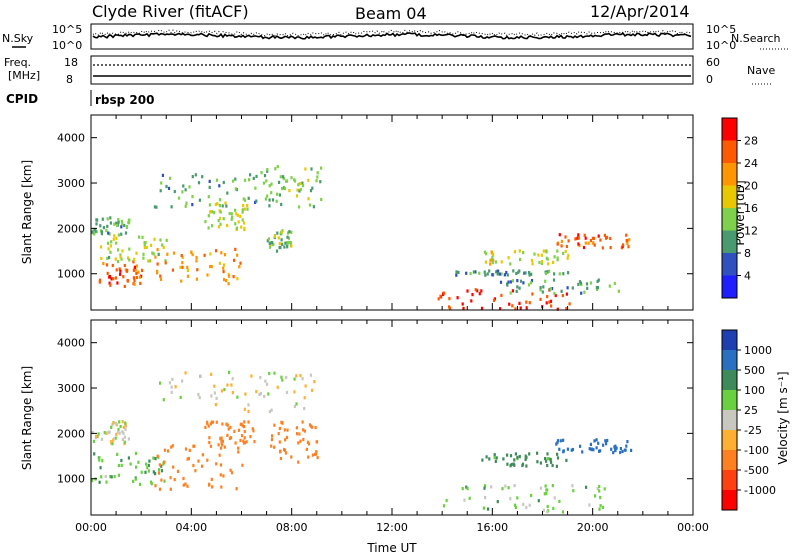 This screenshot has height=554, width=800. What do you see at coordinates (71, 388) in the screenshot?
I see `velocity-ytick-label: 3000` at bounding box center [71, 388].